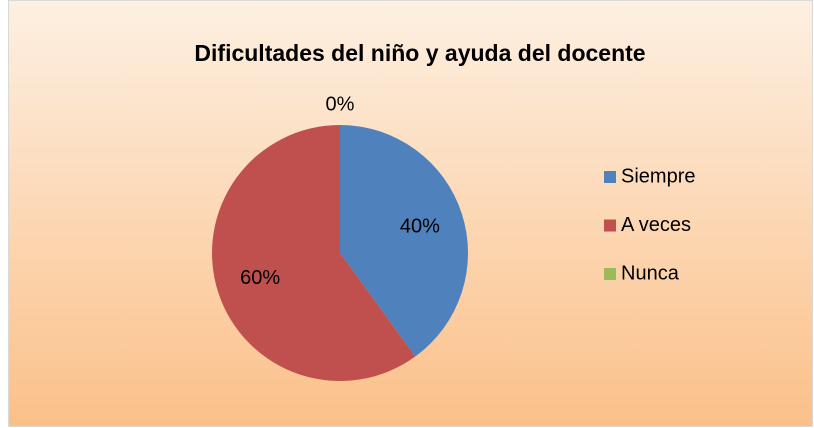 This screenshot has height=428, width=814. Describe the element at coordinates (658, 176) in the screenshot. I see `legend-label: Siempre` at that location.